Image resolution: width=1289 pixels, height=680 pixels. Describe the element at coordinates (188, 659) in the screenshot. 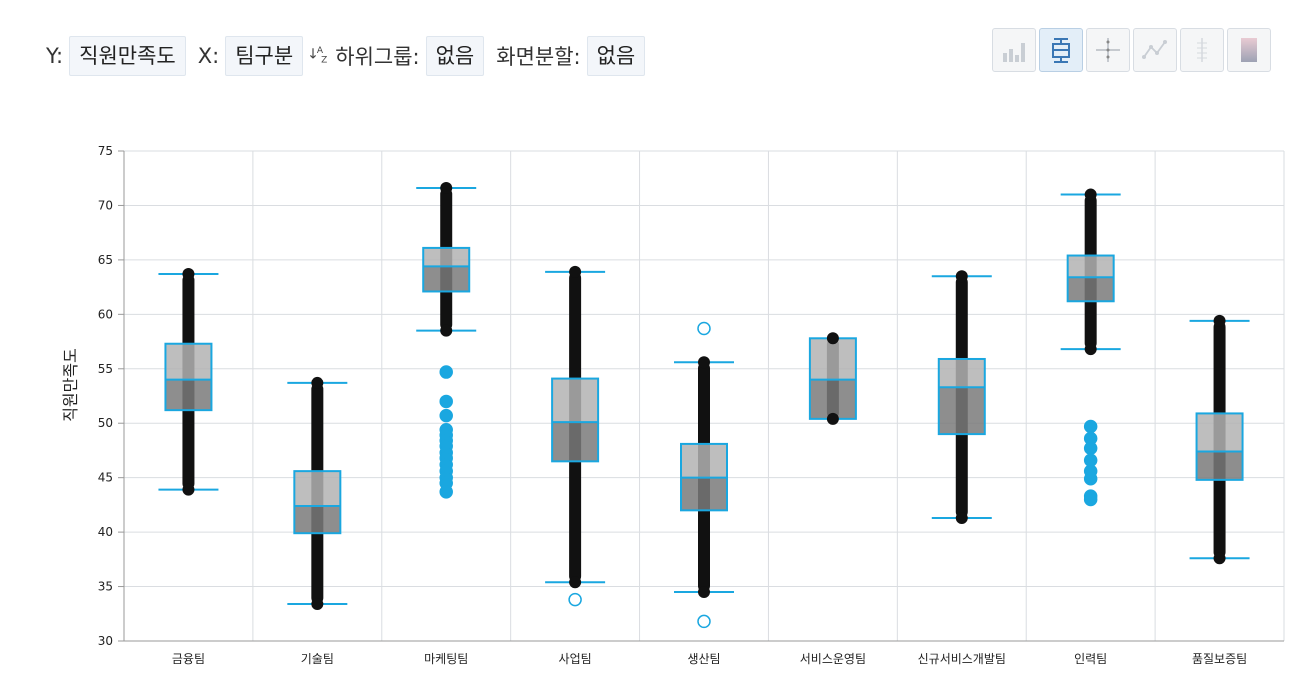

I see `x-tick-label: 금융팀` at that location.